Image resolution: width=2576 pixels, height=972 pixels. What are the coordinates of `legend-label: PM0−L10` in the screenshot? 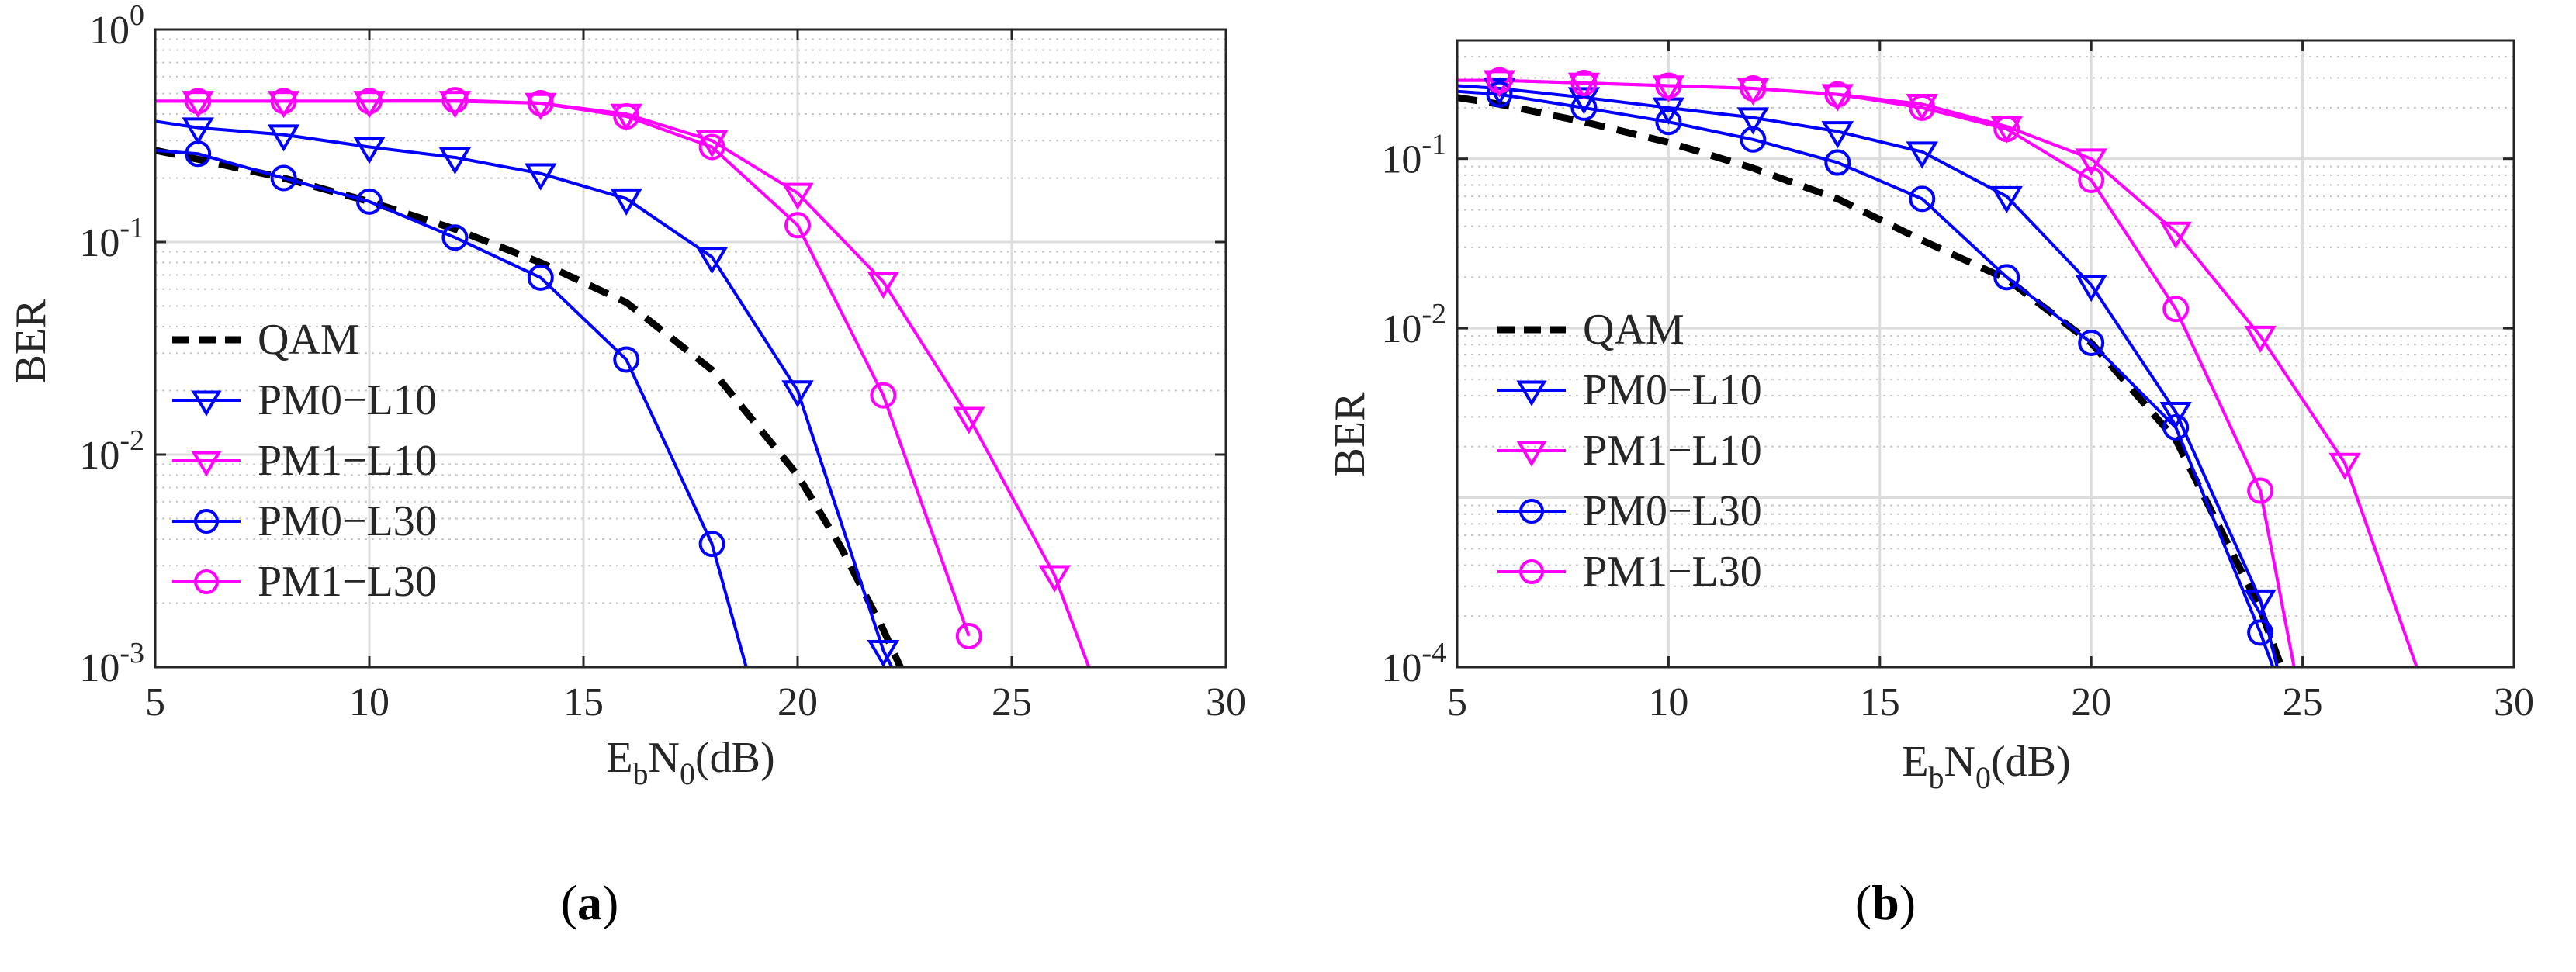 It's located at (1672, 390).